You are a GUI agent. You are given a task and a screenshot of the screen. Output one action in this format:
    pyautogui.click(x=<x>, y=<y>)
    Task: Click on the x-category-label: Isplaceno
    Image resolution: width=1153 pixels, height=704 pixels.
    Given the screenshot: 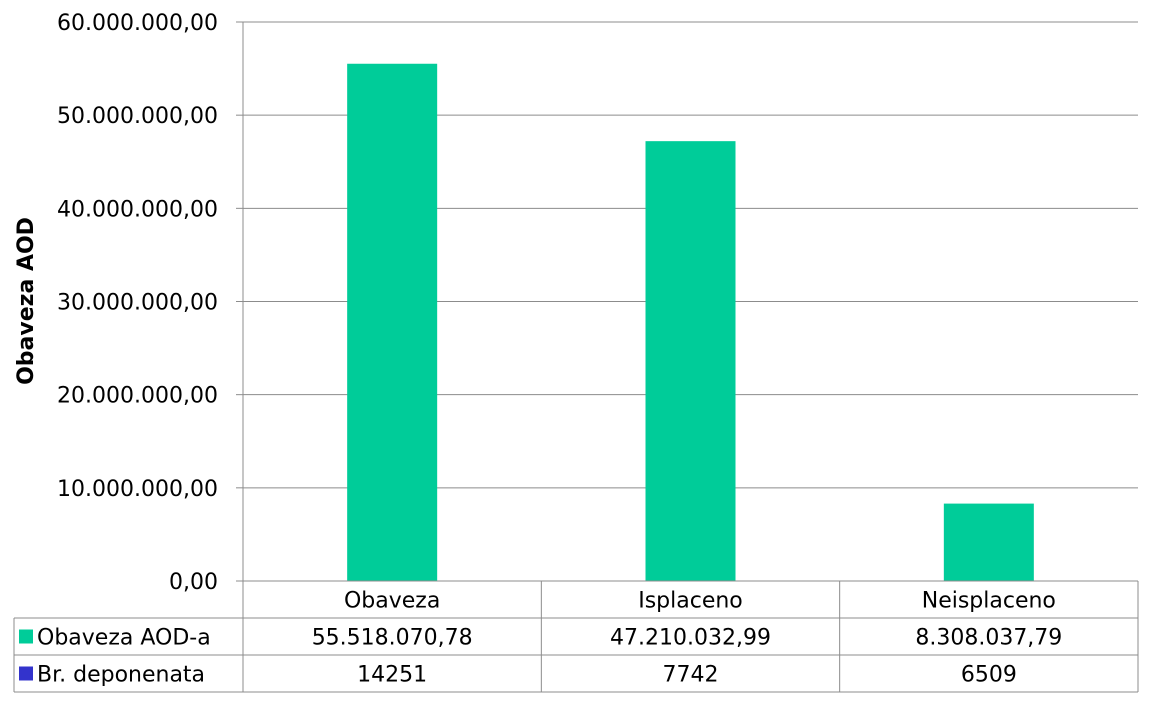 What is the action you would take?
    pyautogui.click(x=690, y=601)
    